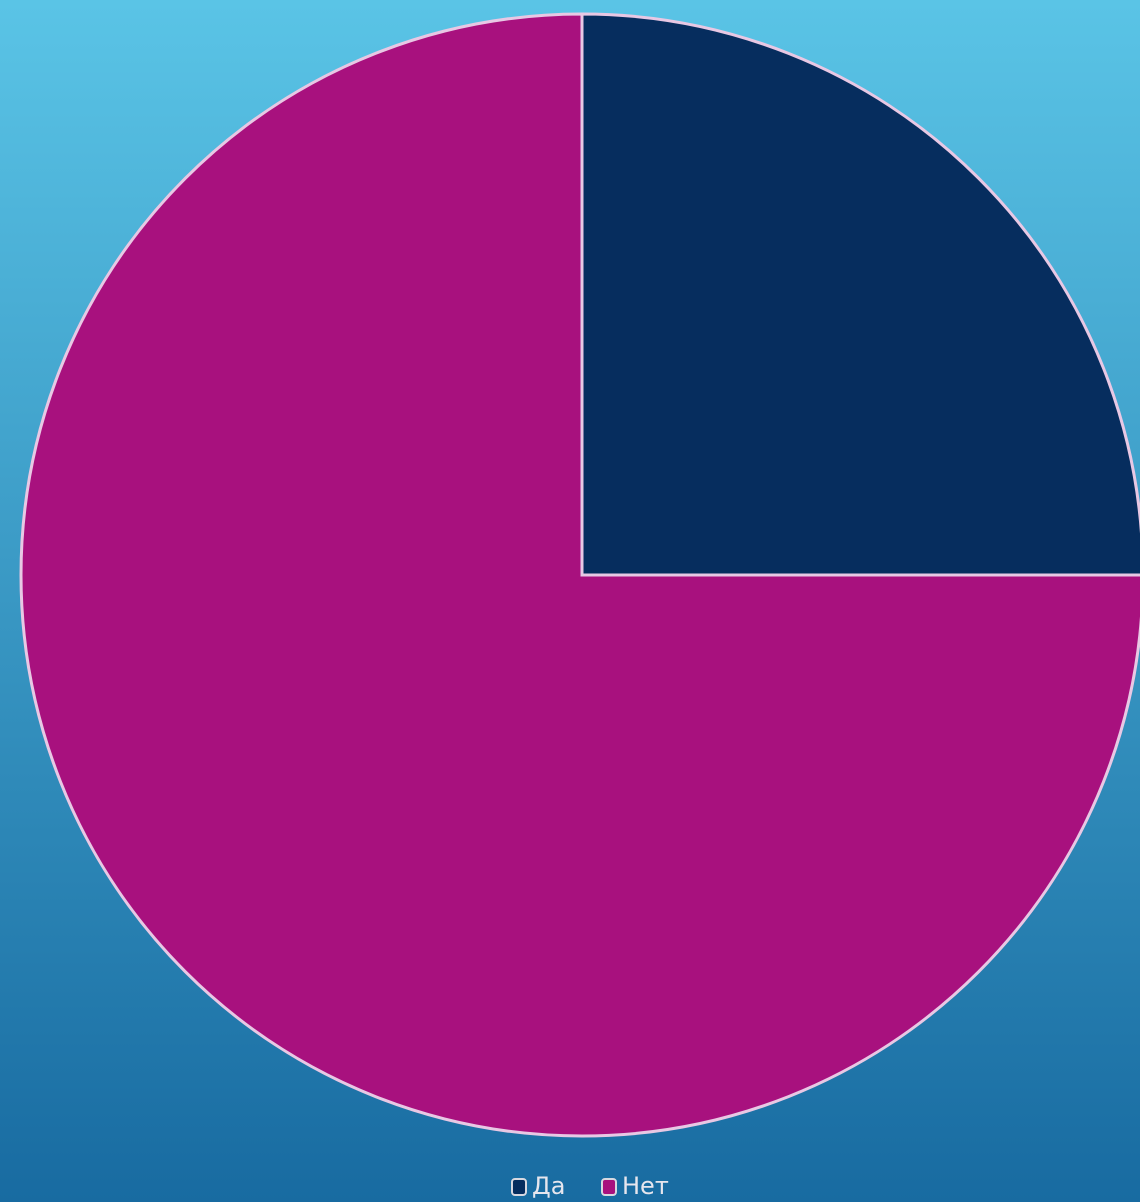  Describe the element at coordinates (590, 1186) in the screenshot. I see `legend: Да Нет` at that location.